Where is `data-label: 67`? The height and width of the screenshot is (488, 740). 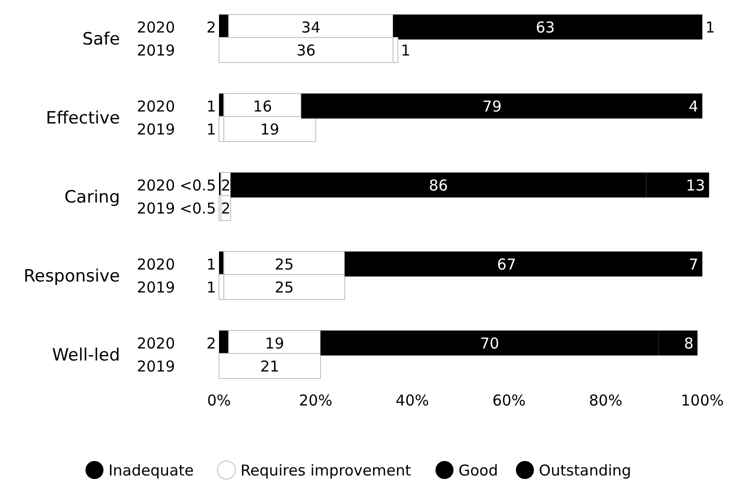
data-label: 67 is located at coordinates (506, 264).